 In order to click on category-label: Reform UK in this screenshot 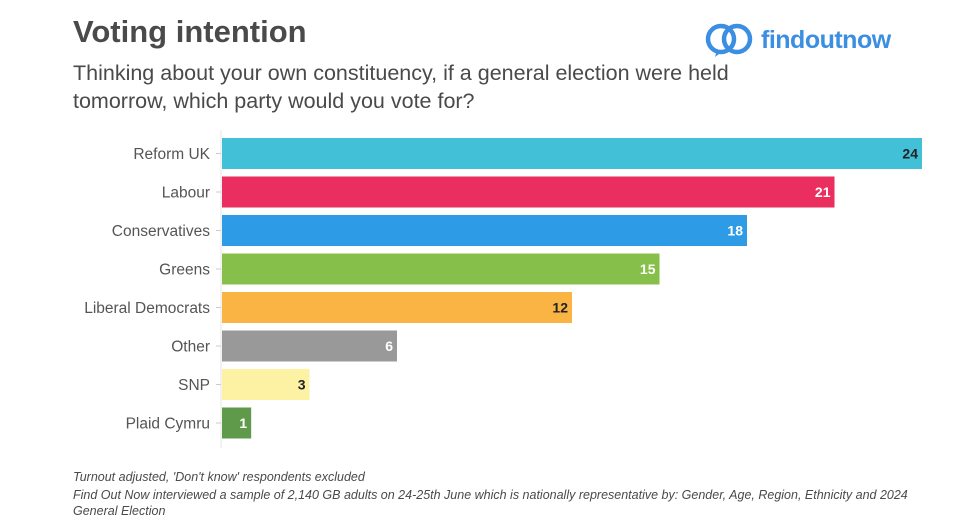, I will do `click(171, 154)`.